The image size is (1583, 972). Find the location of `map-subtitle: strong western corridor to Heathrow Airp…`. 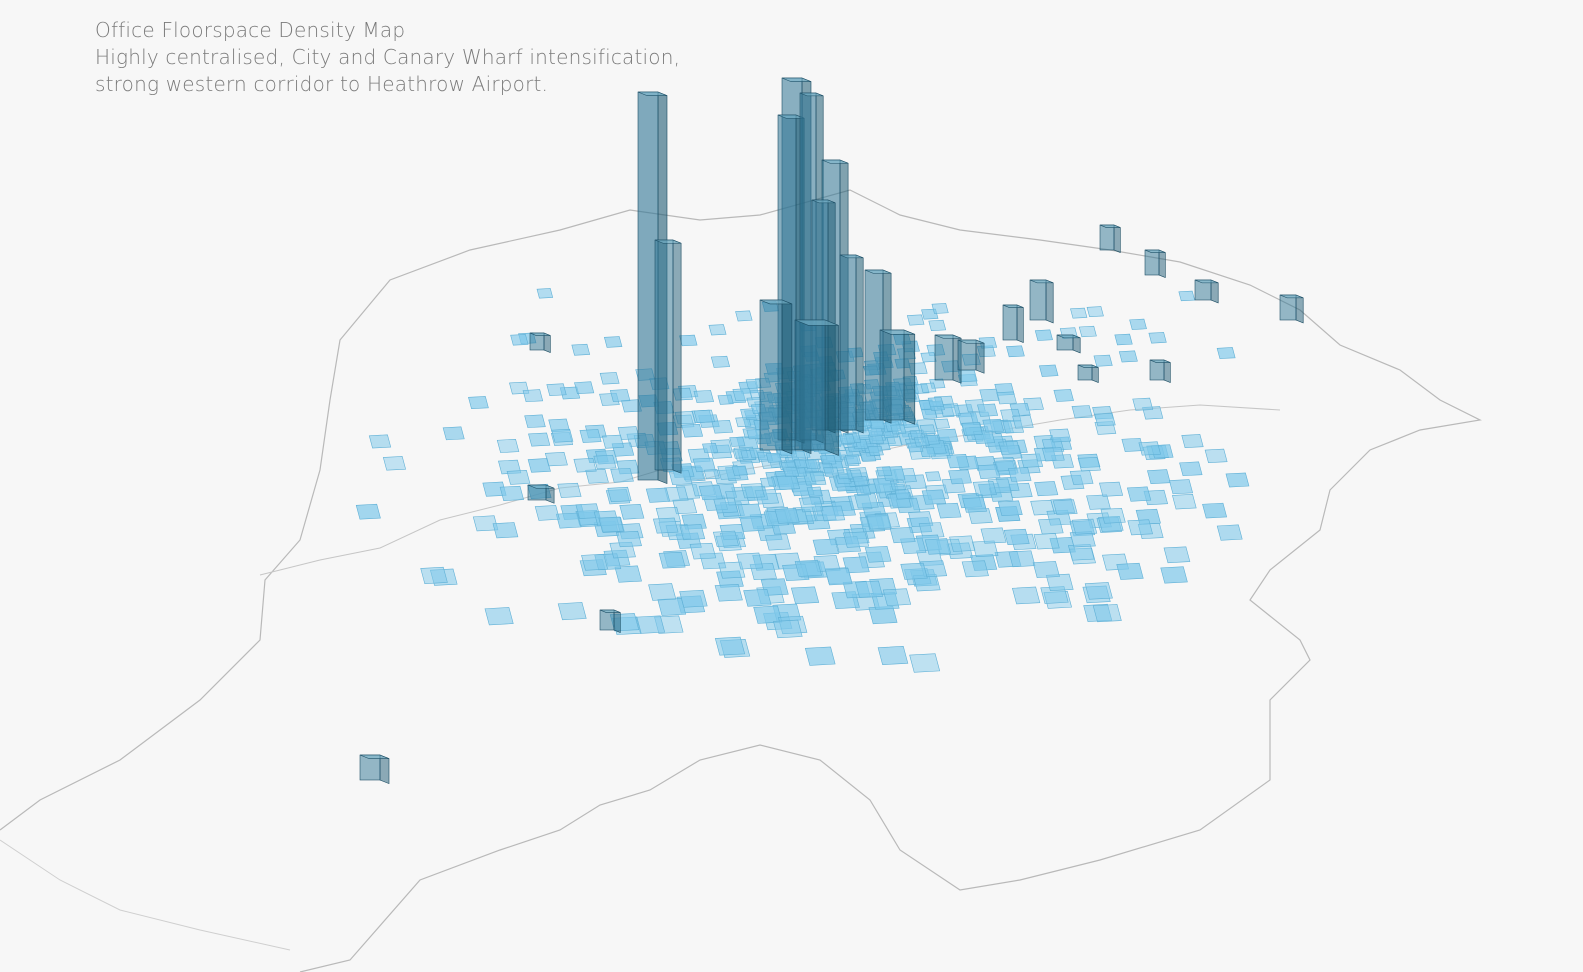

map-subtitle: strong western corridor to Heathrow Airp… is located at coordinates (322, 84).